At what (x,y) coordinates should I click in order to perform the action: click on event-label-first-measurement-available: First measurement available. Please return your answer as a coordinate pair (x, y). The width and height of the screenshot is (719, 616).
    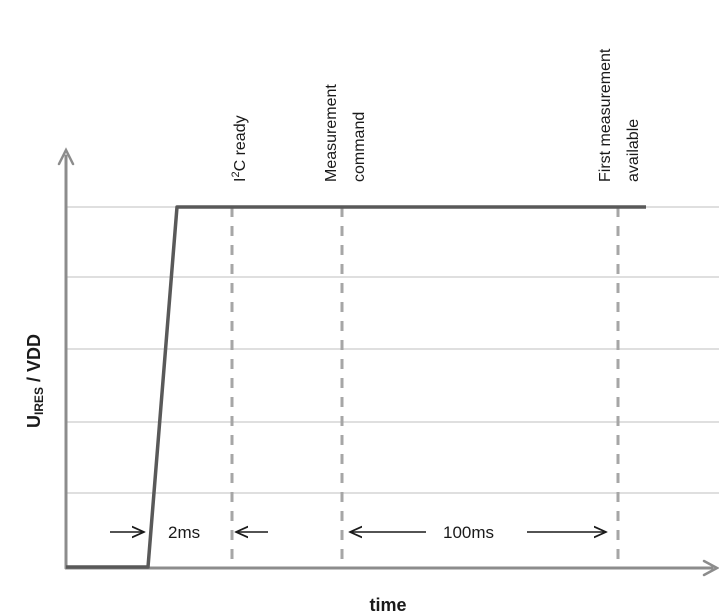
    Looking at the image, I should click on (619, 113).